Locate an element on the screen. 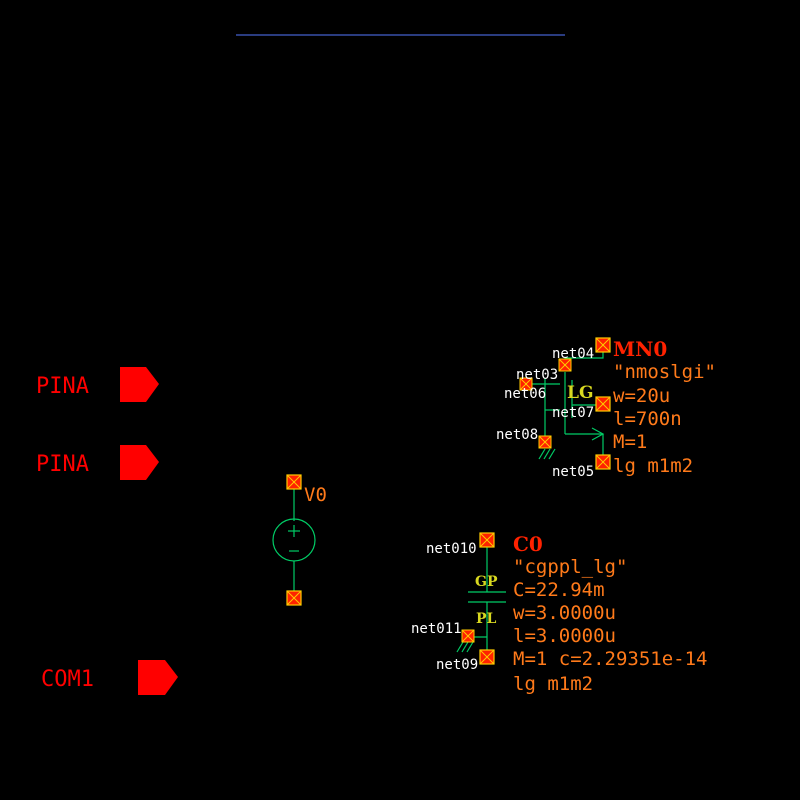 The width and height of the screenshot is (800, 800). instance-name: C0 is located at coordinates (528, 544).